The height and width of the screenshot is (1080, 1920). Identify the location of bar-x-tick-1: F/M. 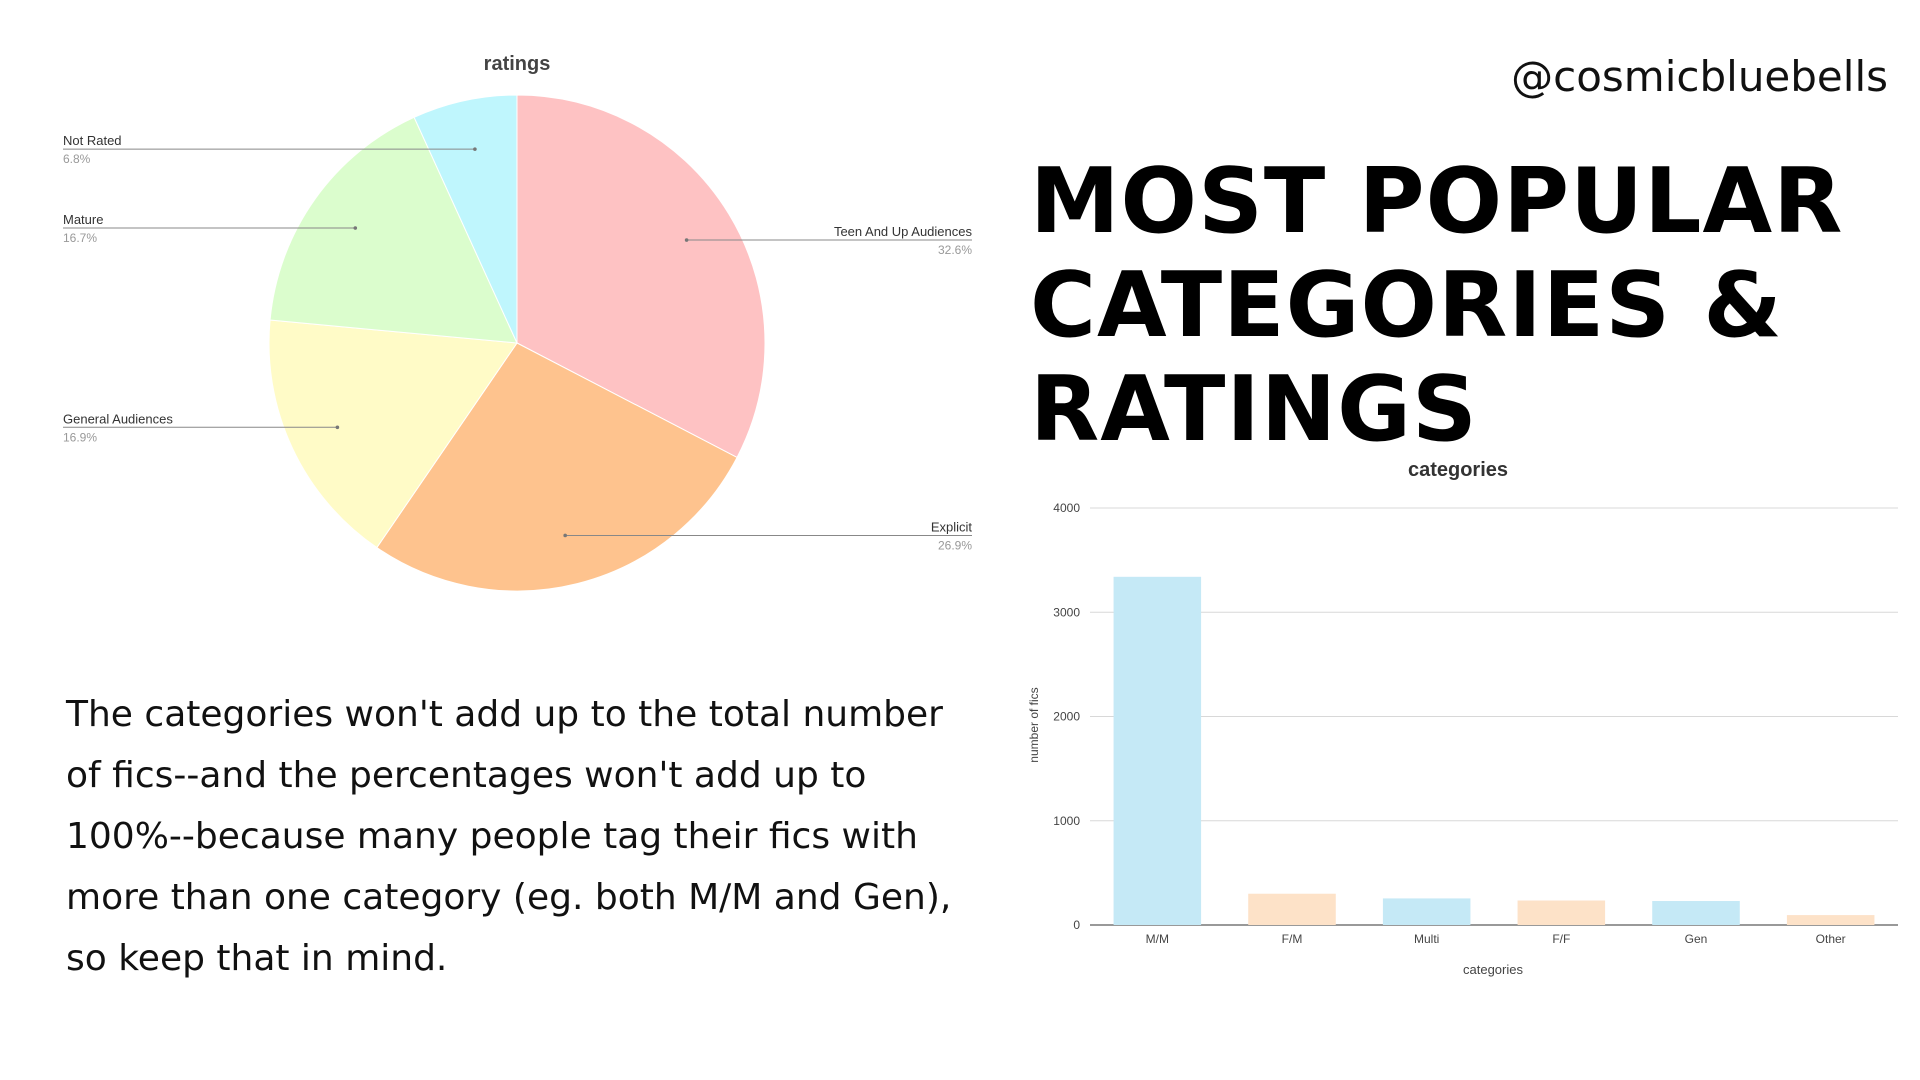
(1292, 939).